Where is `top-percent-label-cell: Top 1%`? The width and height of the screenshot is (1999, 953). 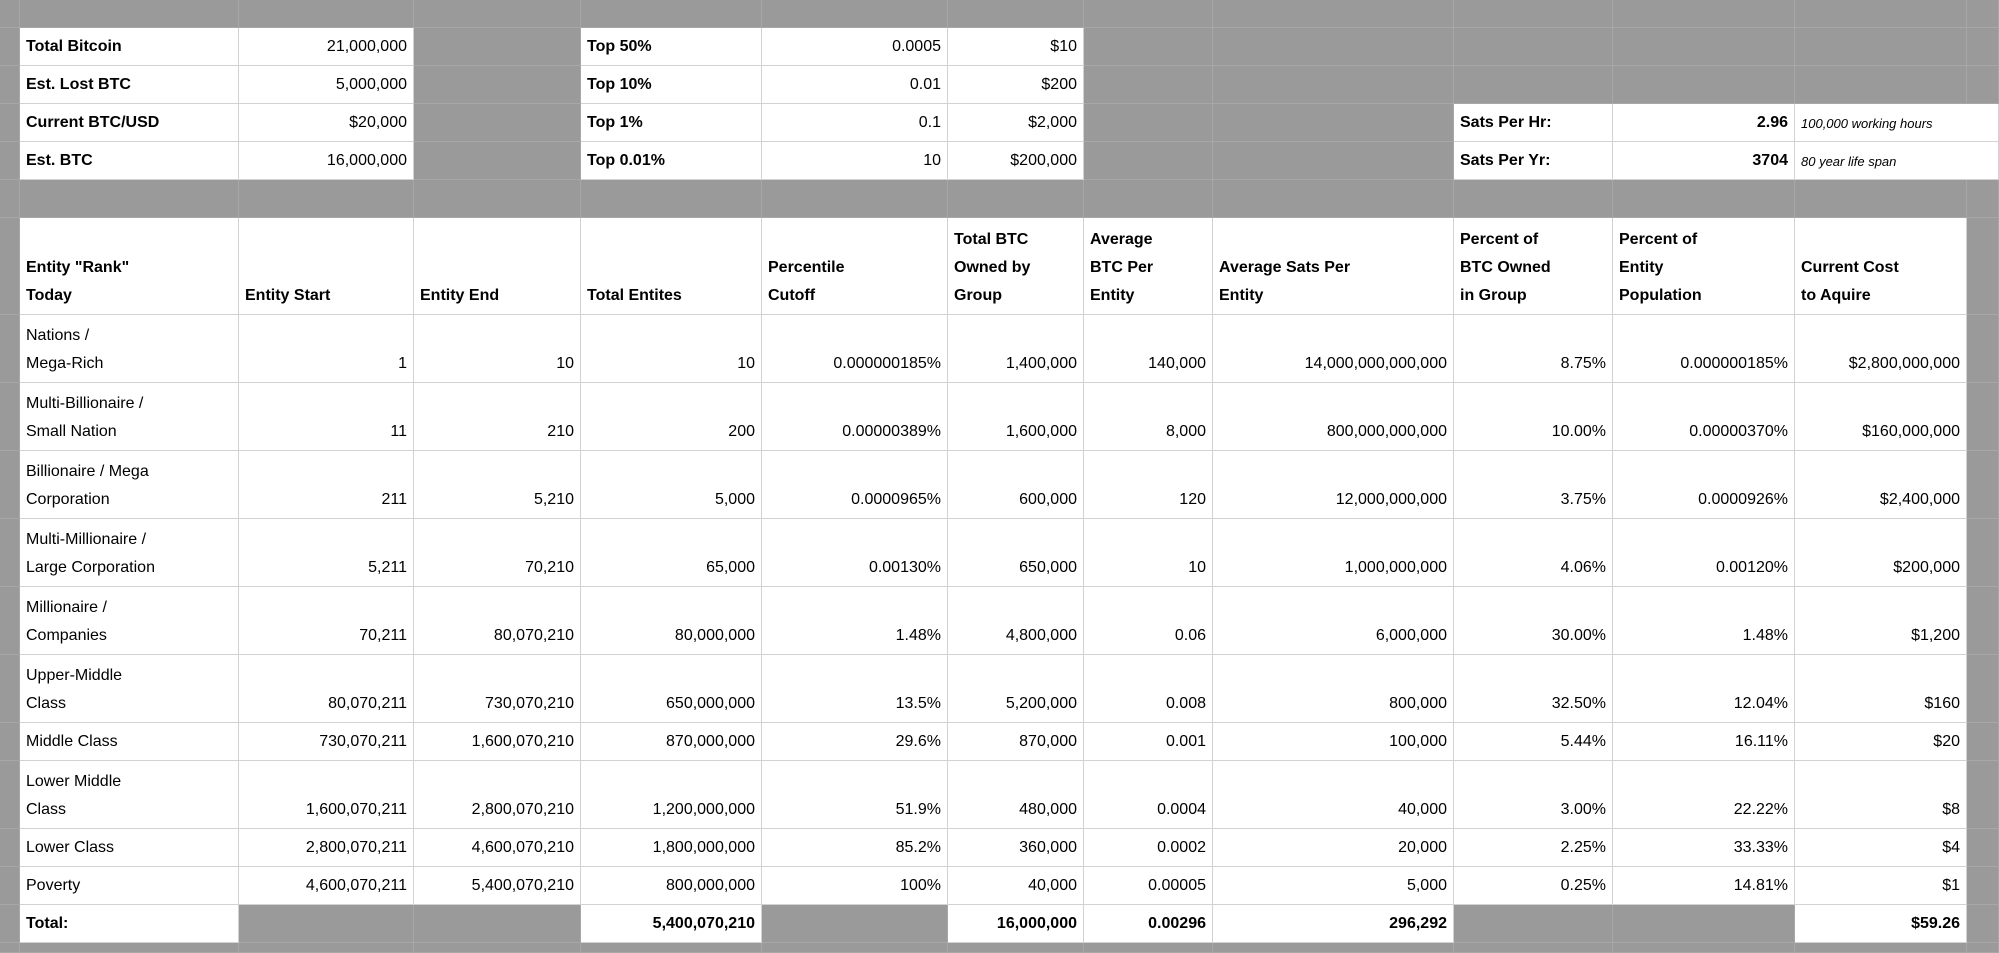 top-percent-label-cell: Top 1% is located at coordinates (671, 123).